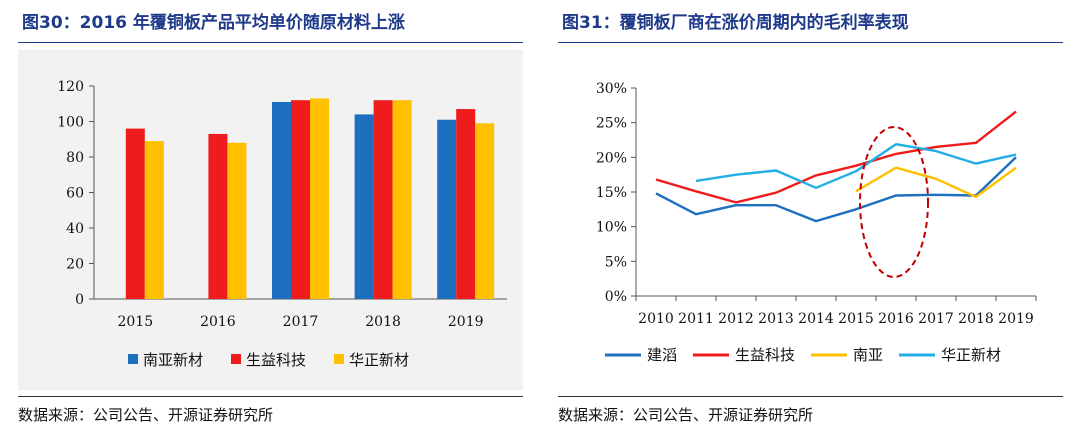 Image resolution: width=1080 pixels, height=434 pixels. I want to click on bar-legend-label: 南亚新材, so click(173, 360).